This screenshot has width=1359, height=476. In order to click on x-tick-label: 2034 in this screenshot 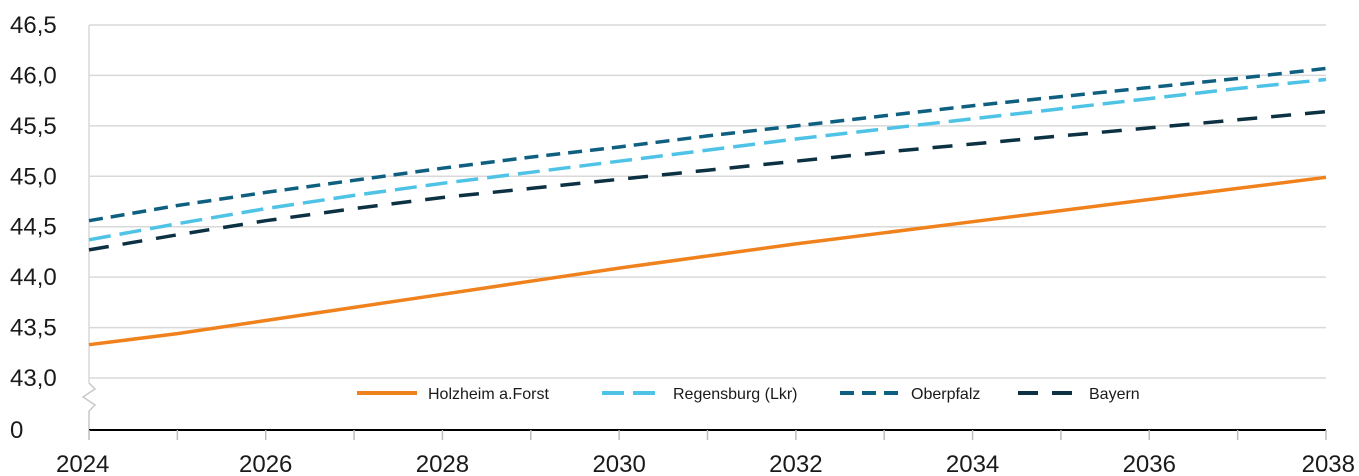, I will do `click(972, 463)`.